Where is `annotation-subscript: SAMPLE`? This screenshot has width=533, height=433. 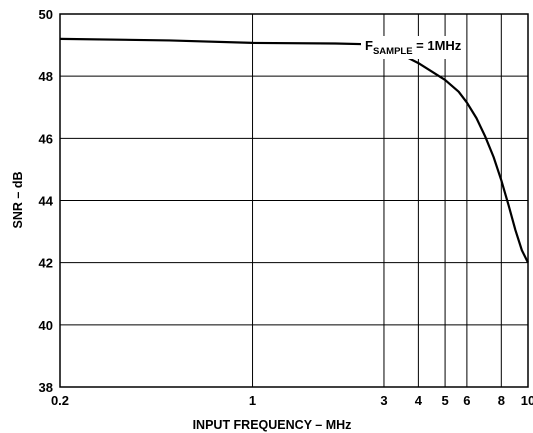 annotation-subscript: SAMPLE is located at coordinates (393, 51).